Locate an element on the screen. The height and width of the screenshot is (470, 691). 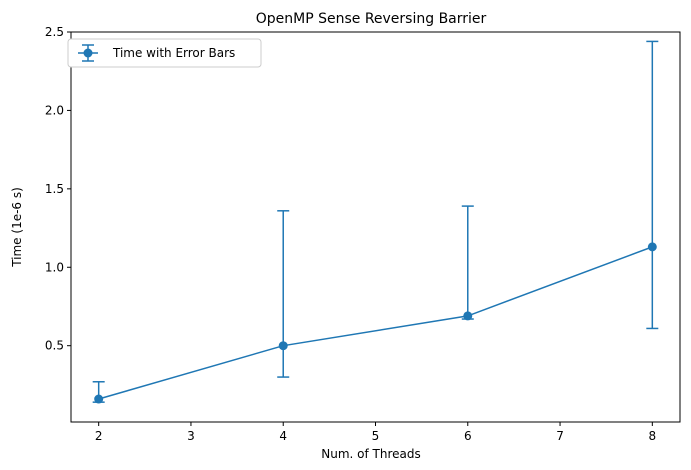
x-tick-label: 4 is located at coordinates (283, 436).